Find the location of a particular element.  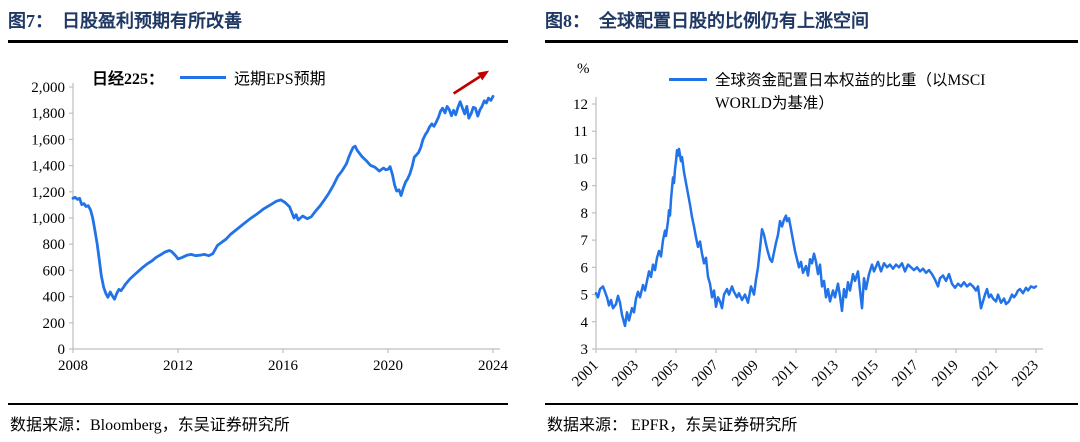

x-tick-label: 2009 is located at coordinates (745, 374).